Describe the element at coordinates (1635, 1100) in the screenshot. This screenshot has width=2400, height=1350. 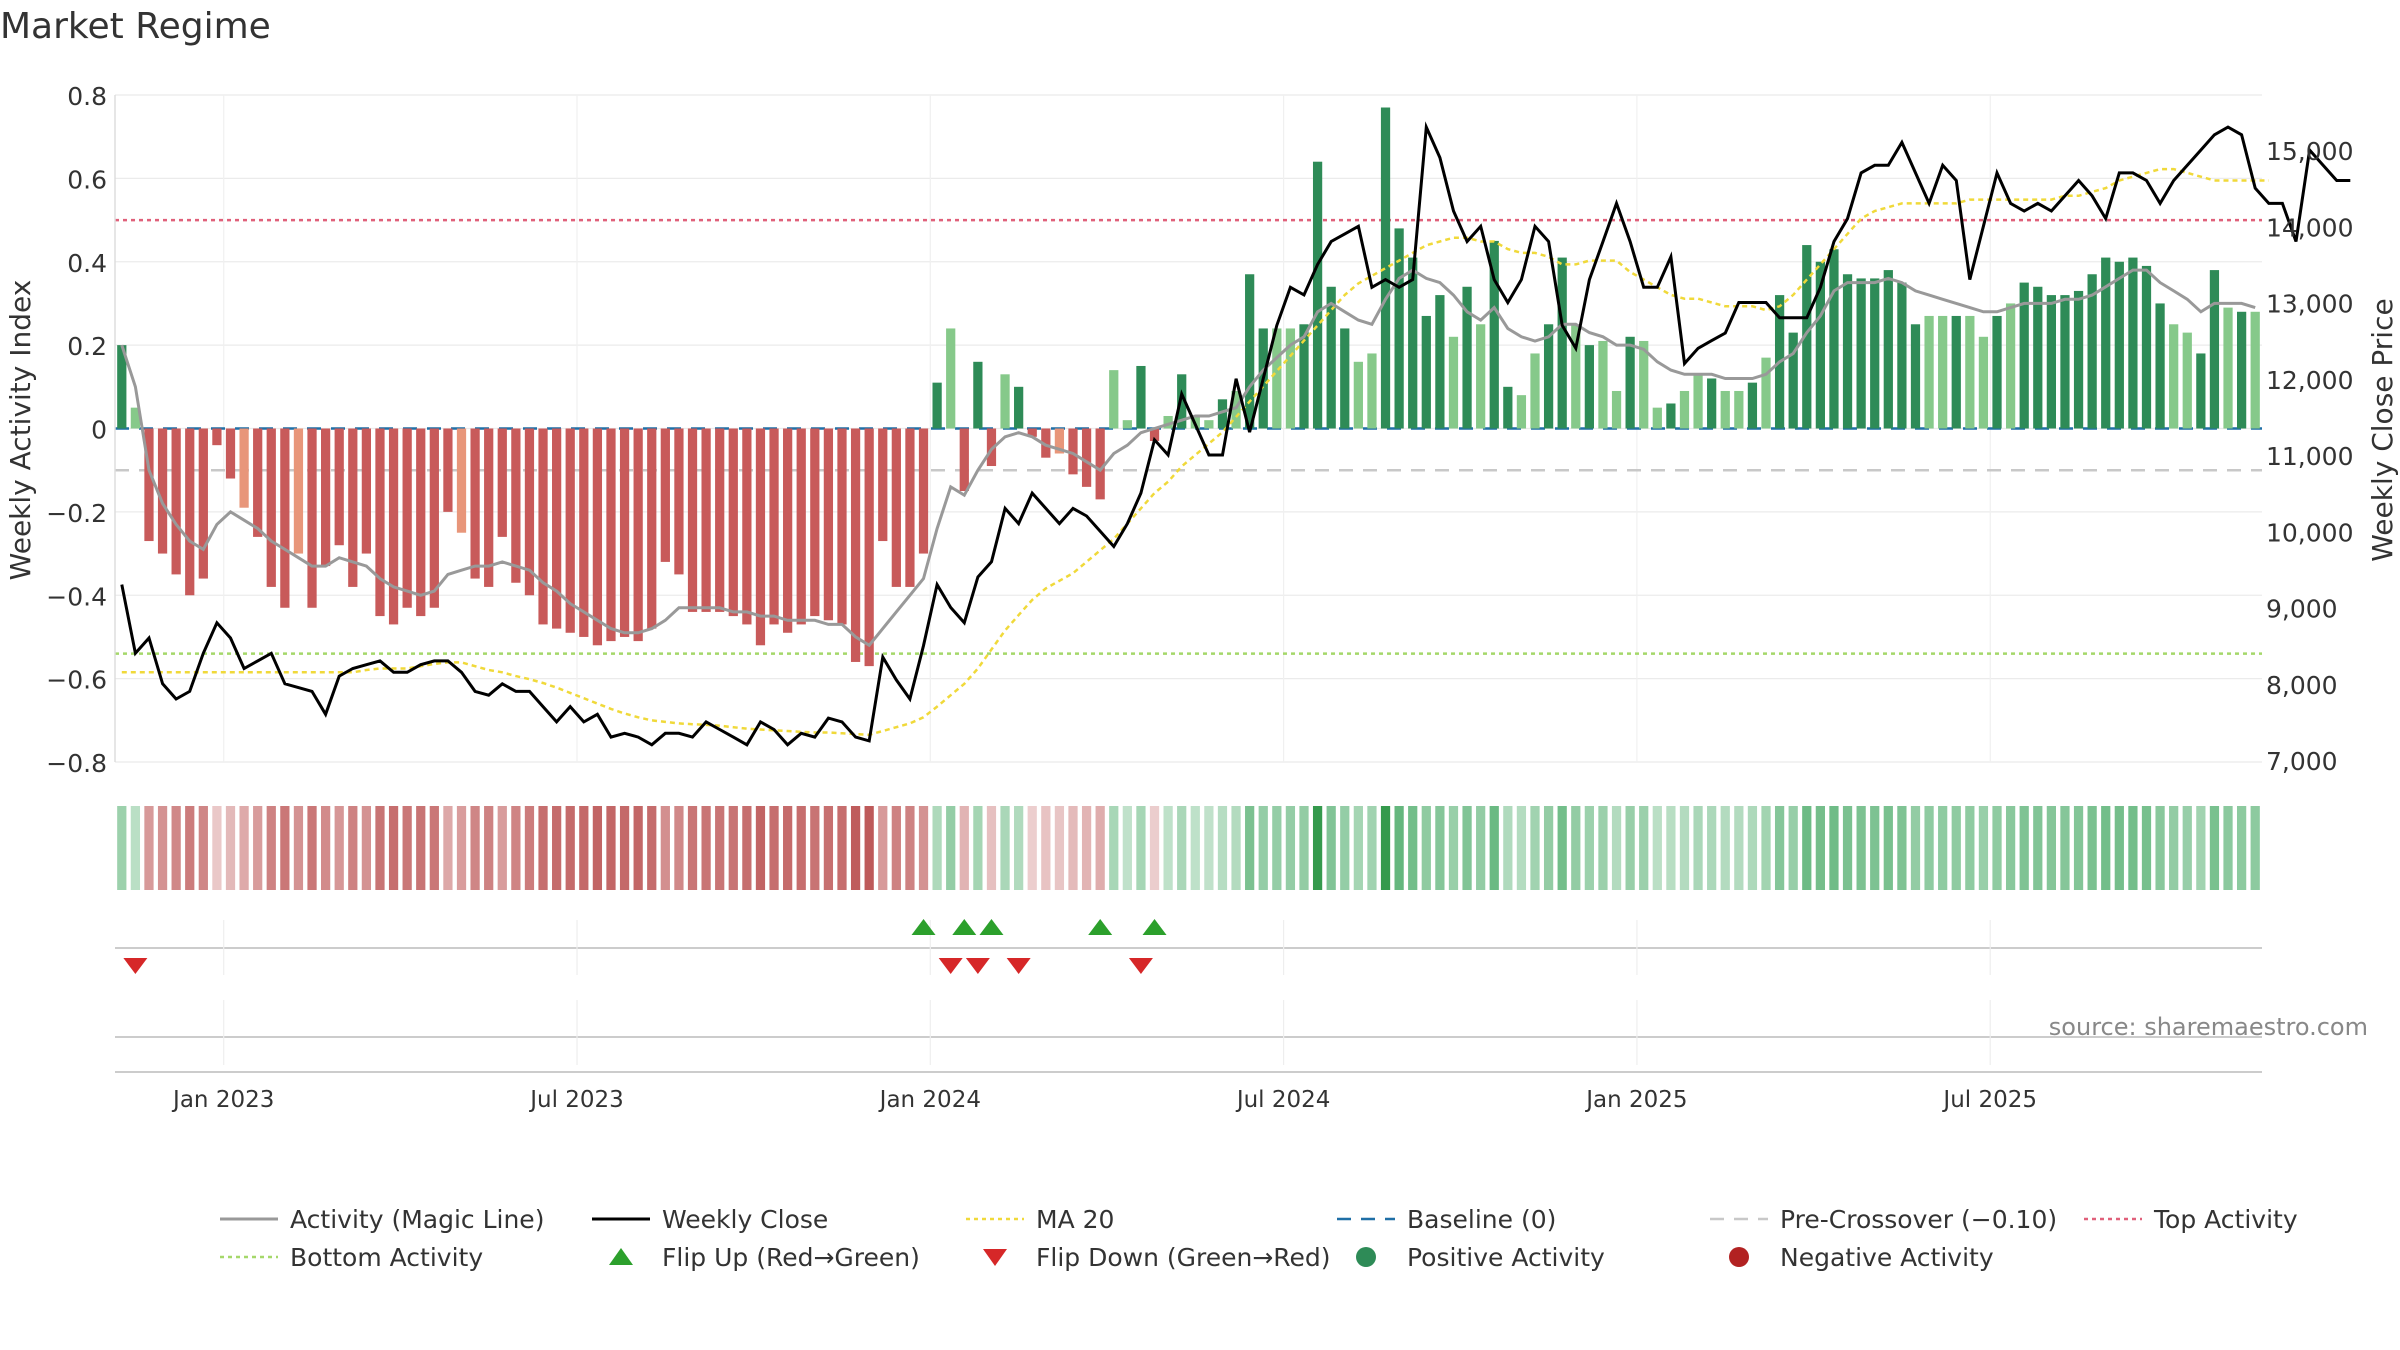
I see `x-tick-label: Jan 2025` at that location.